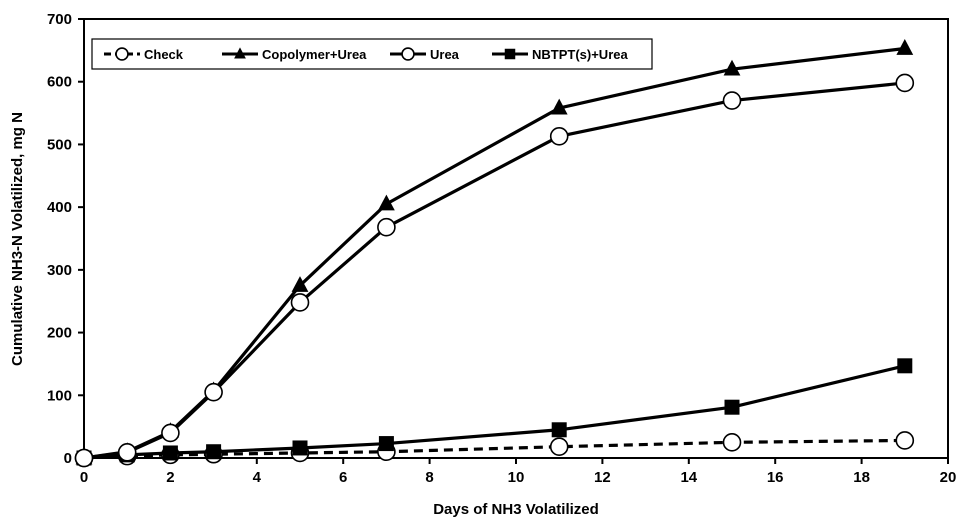 This screenshot has width=964, height=520. I want to click on legend: Check Copolymer+Urea Urea NBTPT(s)+Urea, so click(372, 54).